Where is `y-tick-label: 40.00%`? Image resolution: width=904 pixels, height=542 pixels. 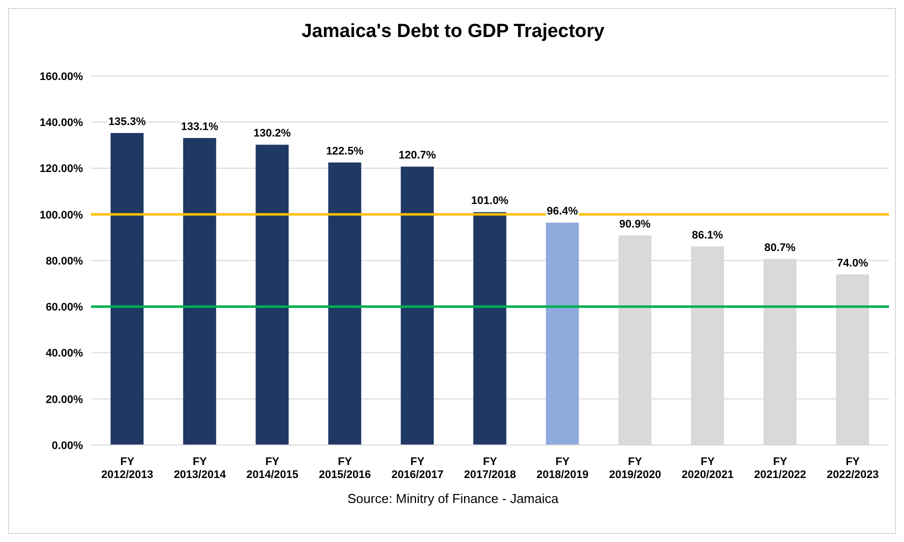 y-tick-label: 40.00% is located at coordinates (65, 354).